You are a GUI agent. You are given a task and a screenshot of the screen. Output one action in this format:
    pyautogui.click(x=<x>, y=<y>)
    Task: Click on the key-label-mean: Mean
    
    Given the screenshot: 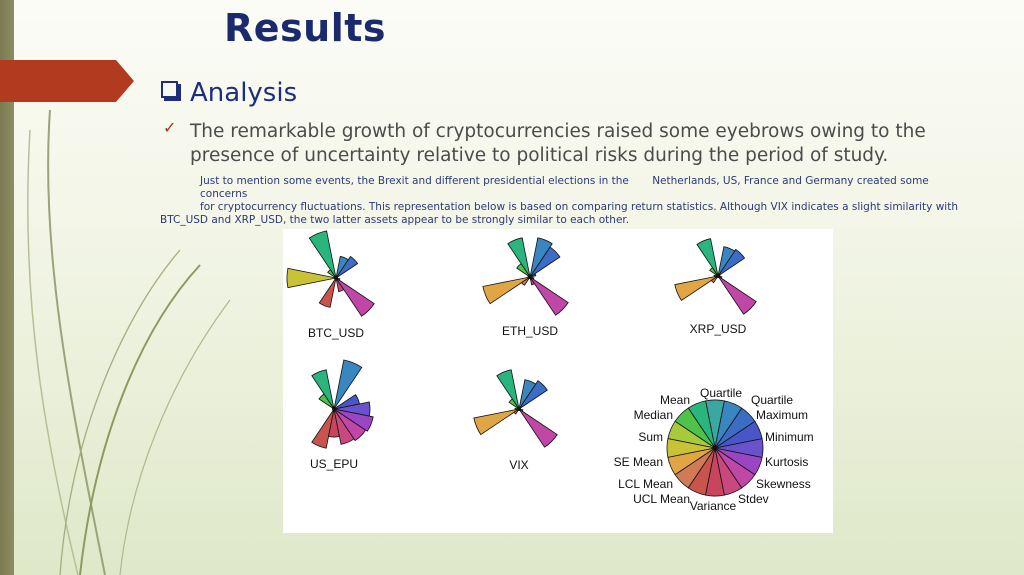 What is the action you would take?
    pyautogui.click(x=675, y=400)
    